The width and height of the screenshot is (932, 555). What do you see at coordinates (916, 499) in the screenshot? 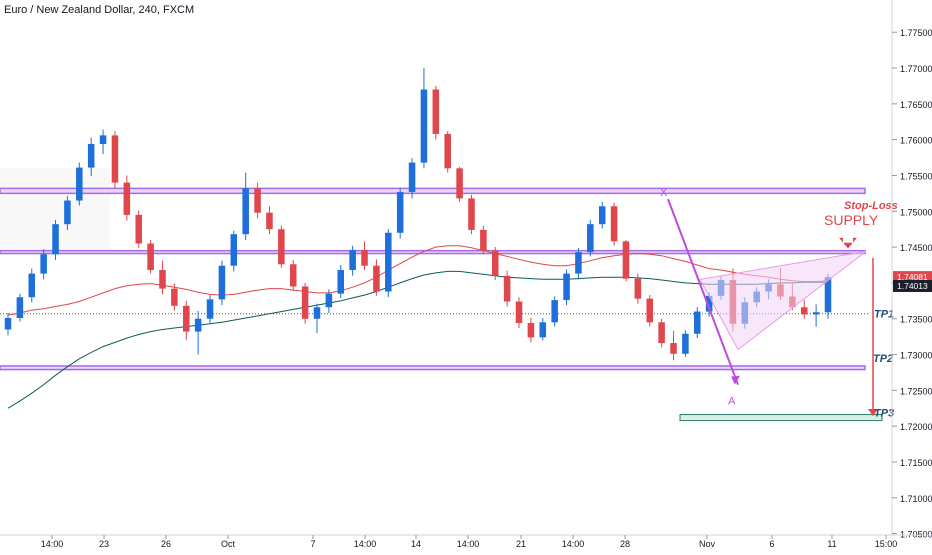
I see `y-tick-label: 1.71000` at bounding box center [916, 499].